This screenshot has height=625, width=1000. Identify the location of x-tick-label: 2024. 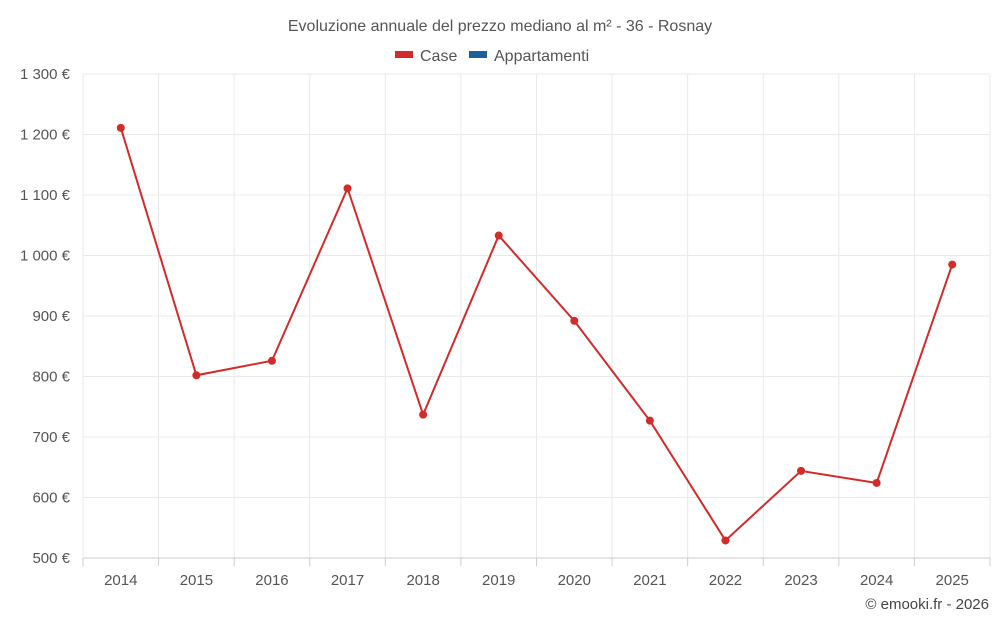
(876, 580).